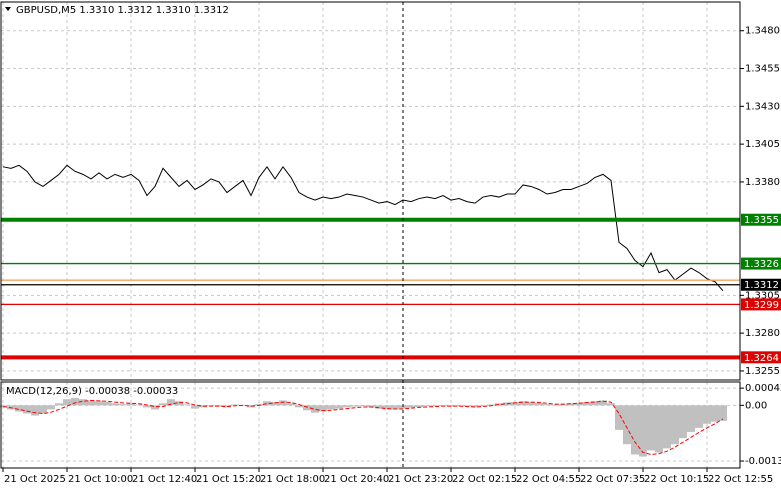 This screenshot has width=781, height=489. Describe the element at coordinates (762, 69) in the screenshot. I see `y-tick-label: 1.3455` at that location.